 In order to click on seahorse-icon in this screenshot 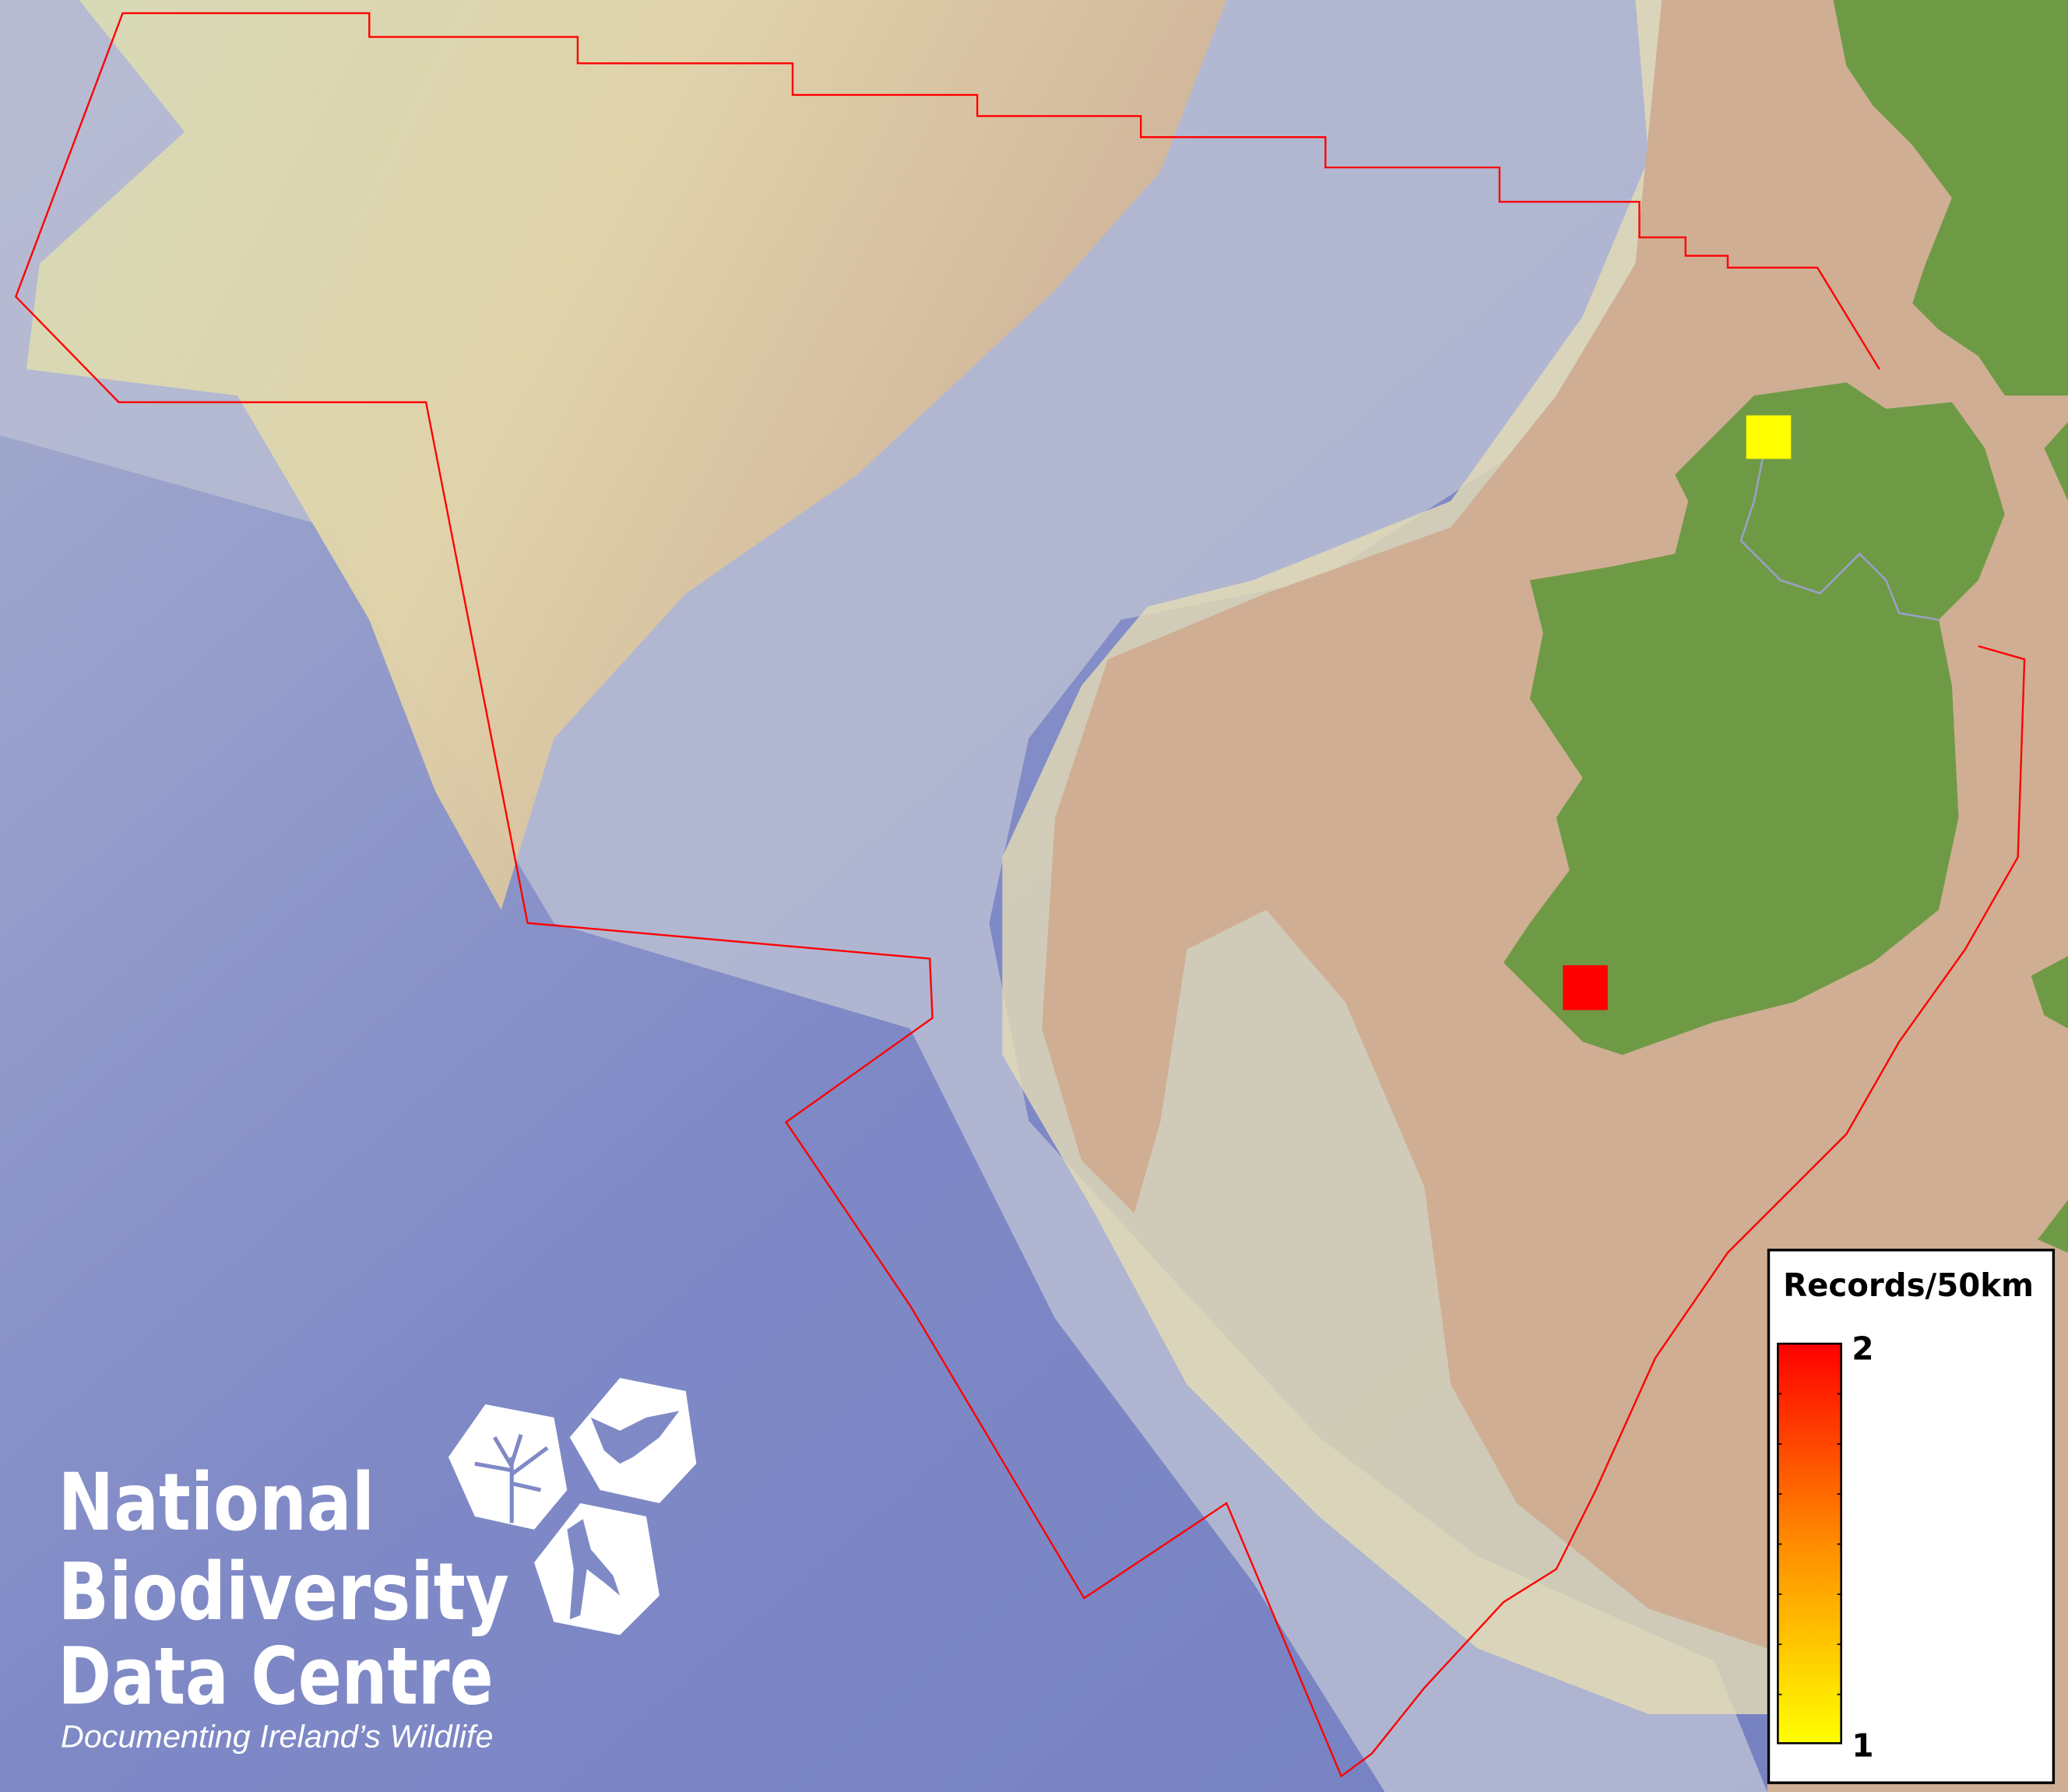, I will do `click(596, 1569)`.